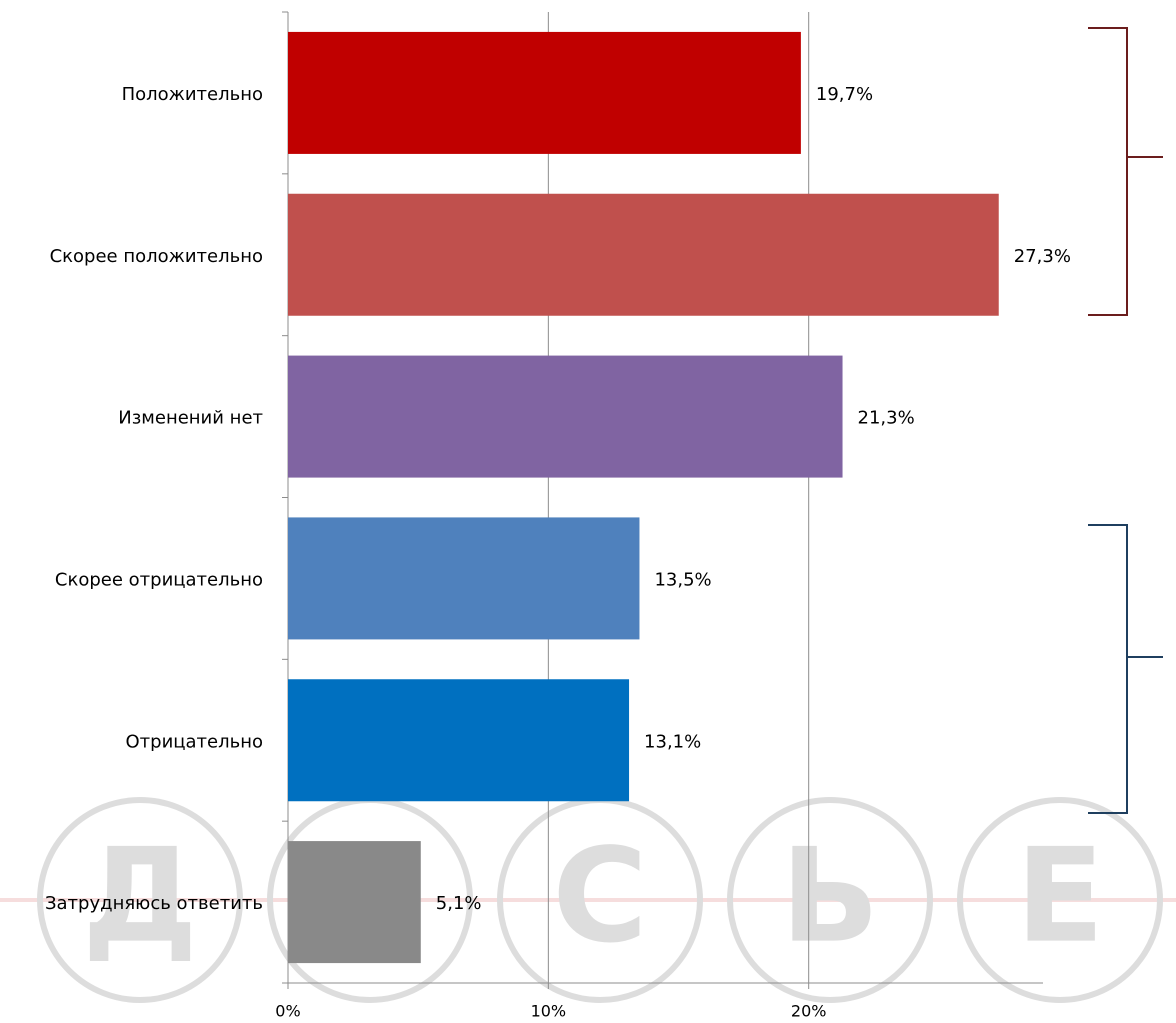 The height and width of the screenshot is (1023, 1176). Describe the element at coordinates (809, 1011) in the screenshot. I see `x-tick-label: 20%` at that location.